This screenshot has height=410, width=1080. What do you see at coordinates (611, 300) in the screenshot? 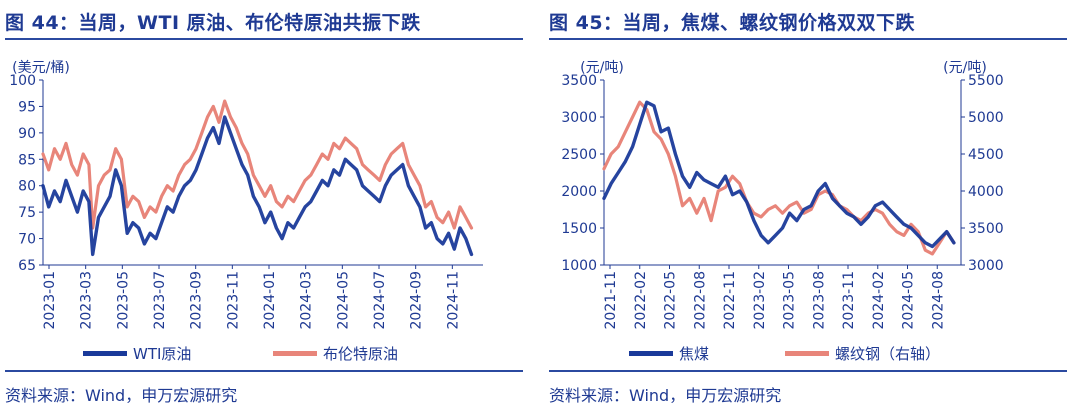
I see `x-tick-label: 2021-11` at bounding box center [611, 300].